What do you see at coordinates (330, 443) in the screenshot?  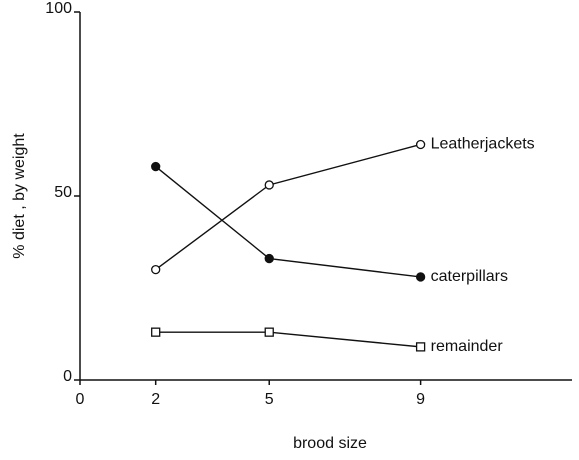 I see `x-axis-label: brood size` at bounding box center [330, 443].